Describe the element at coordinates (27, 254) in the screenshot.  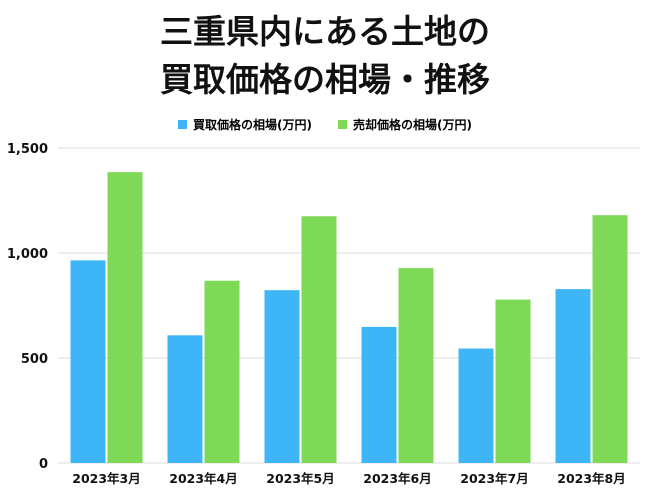
I see `y-tick-label-1000: 1,000` at that location.